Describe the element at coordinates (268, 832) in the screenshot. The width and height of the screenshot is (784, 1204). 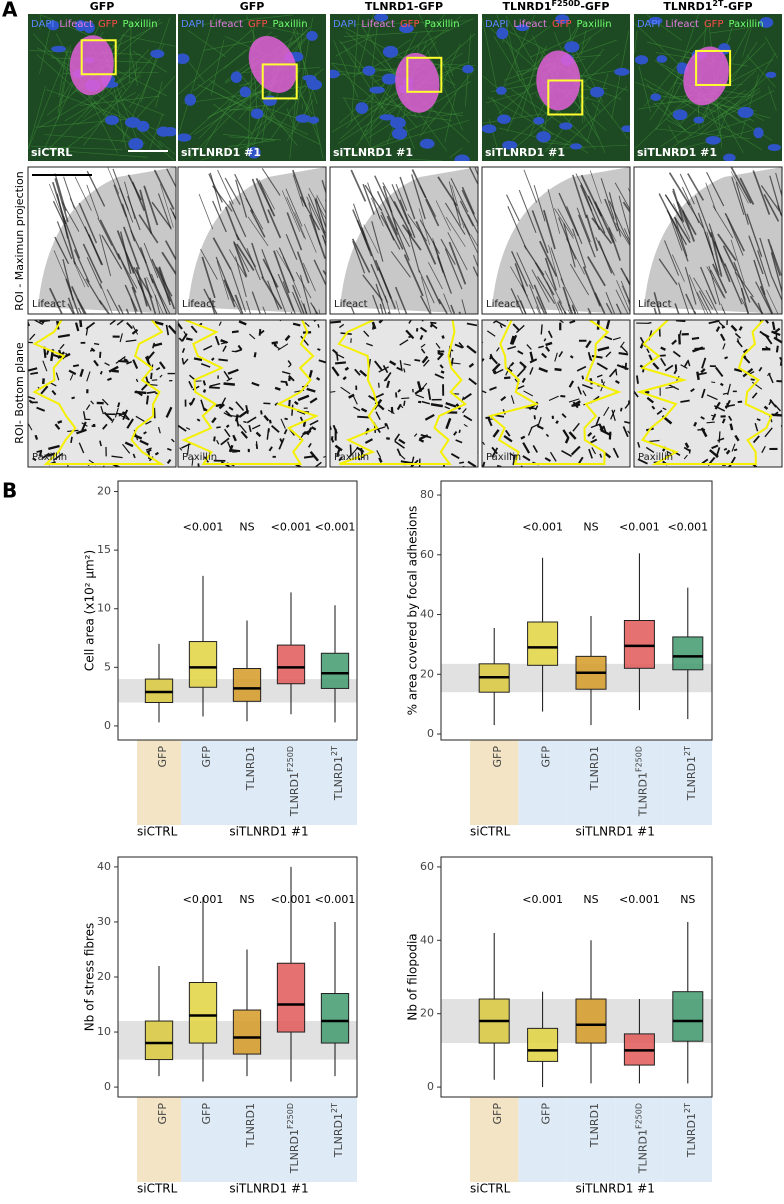
I see `group-label: siTLNRD1 #1` at that location.